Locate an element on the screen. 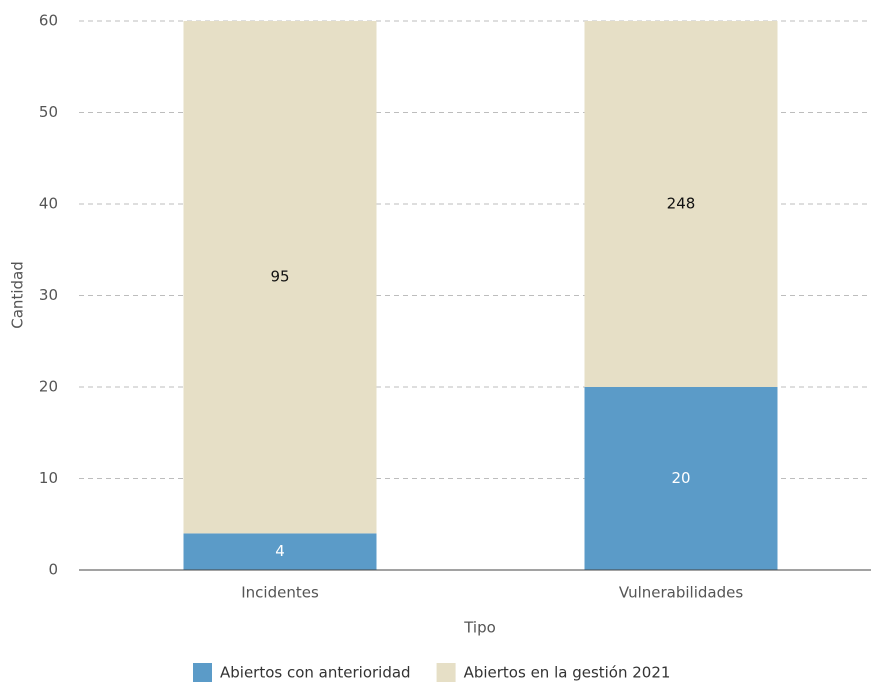 The image size is (871, 682). y-axis-title: Cantidad is located at coordinates (18, 294).